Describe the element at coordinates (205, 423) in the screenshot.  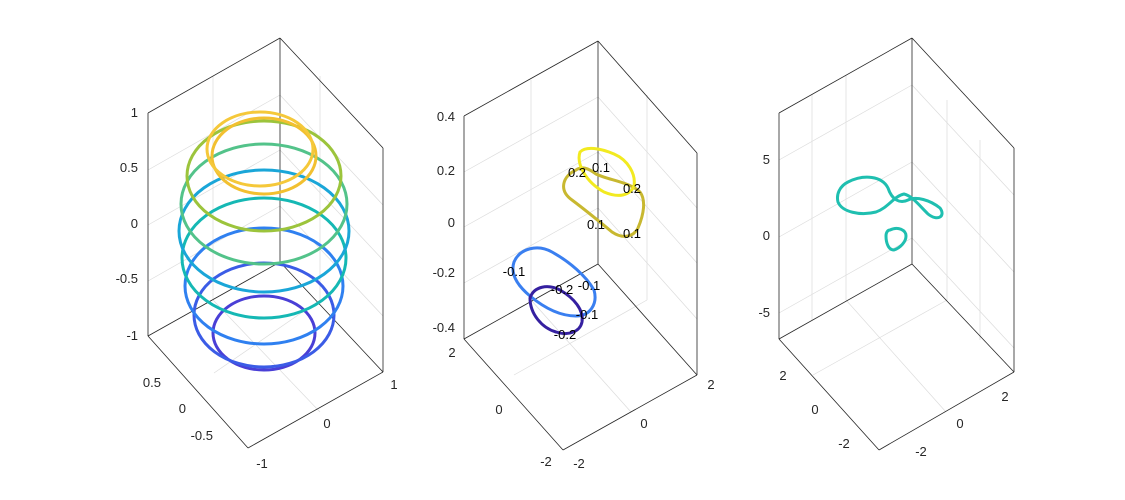
I see `subplot-1-y-ticks: 0.5 0 -0.5 -1` at that location.